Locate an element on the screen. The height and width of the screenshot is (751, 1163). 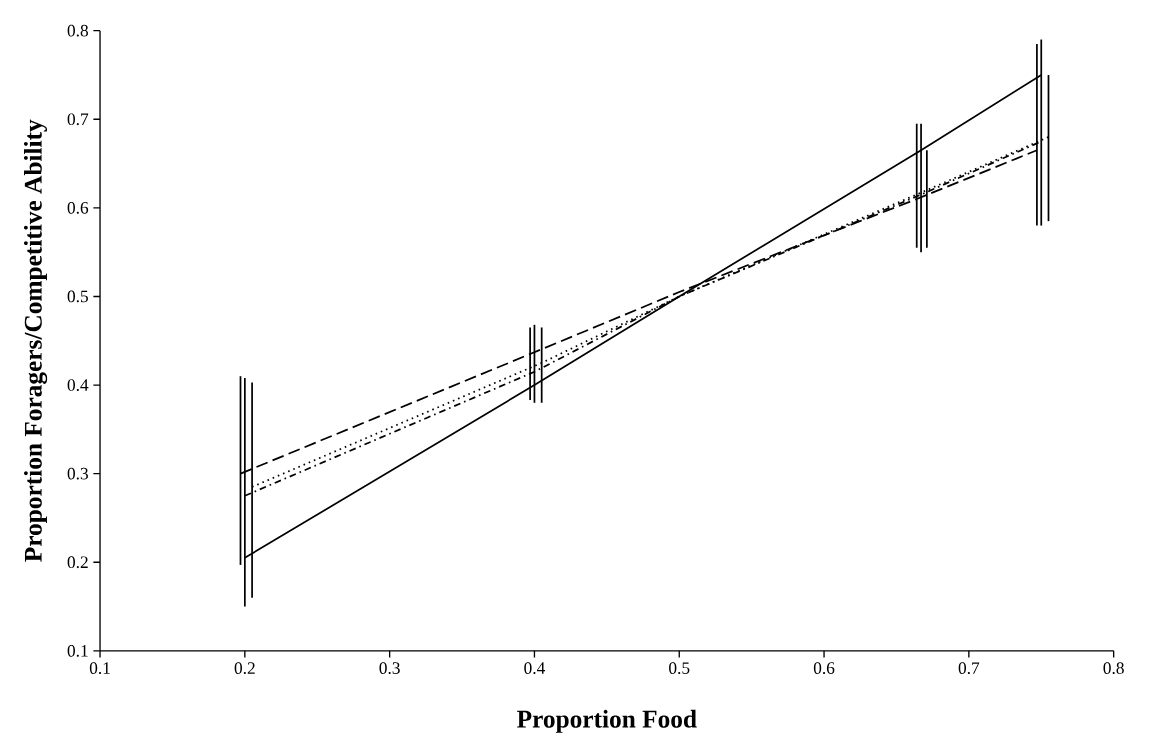
y-tick-label: 0.4 is located at coordinates (78, 385).